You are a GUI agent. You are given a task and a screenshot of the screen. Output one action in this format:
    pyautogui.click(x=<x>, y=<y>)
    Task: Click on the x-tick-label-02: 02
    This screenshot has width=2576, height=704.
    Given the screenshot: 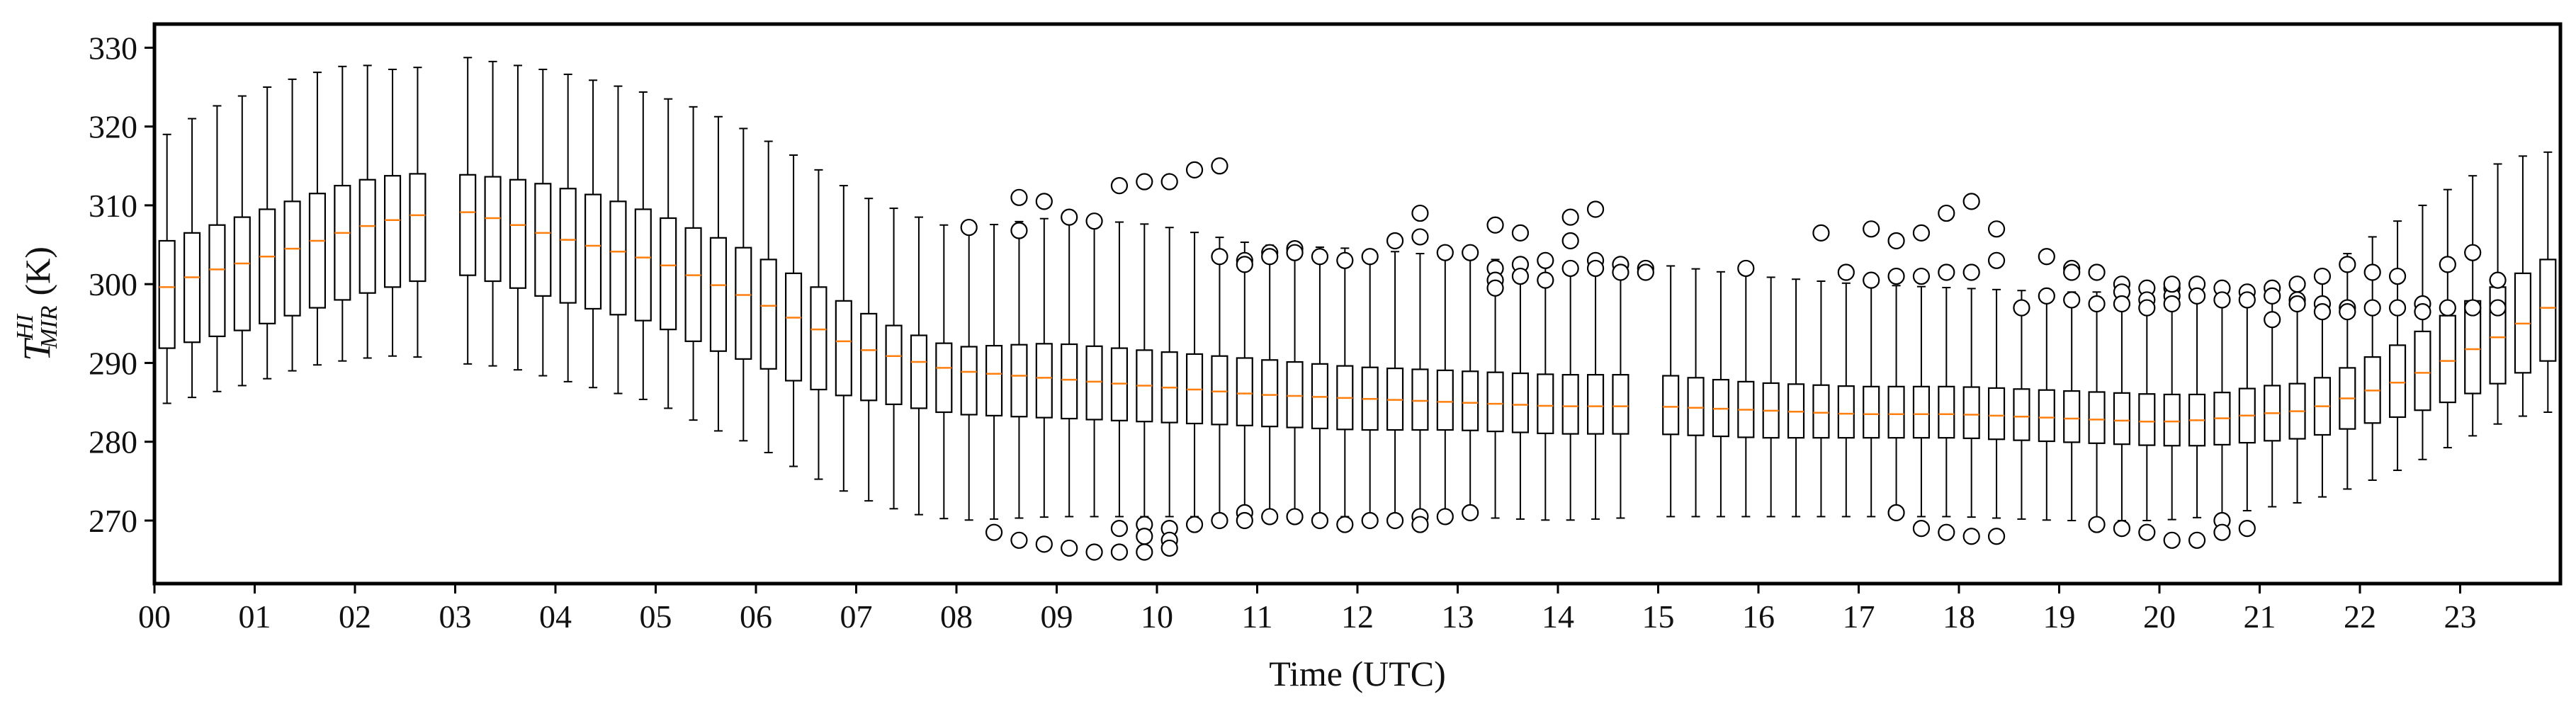 What is the action you would take?
    pyautogui.click(x=355, y=616)
    